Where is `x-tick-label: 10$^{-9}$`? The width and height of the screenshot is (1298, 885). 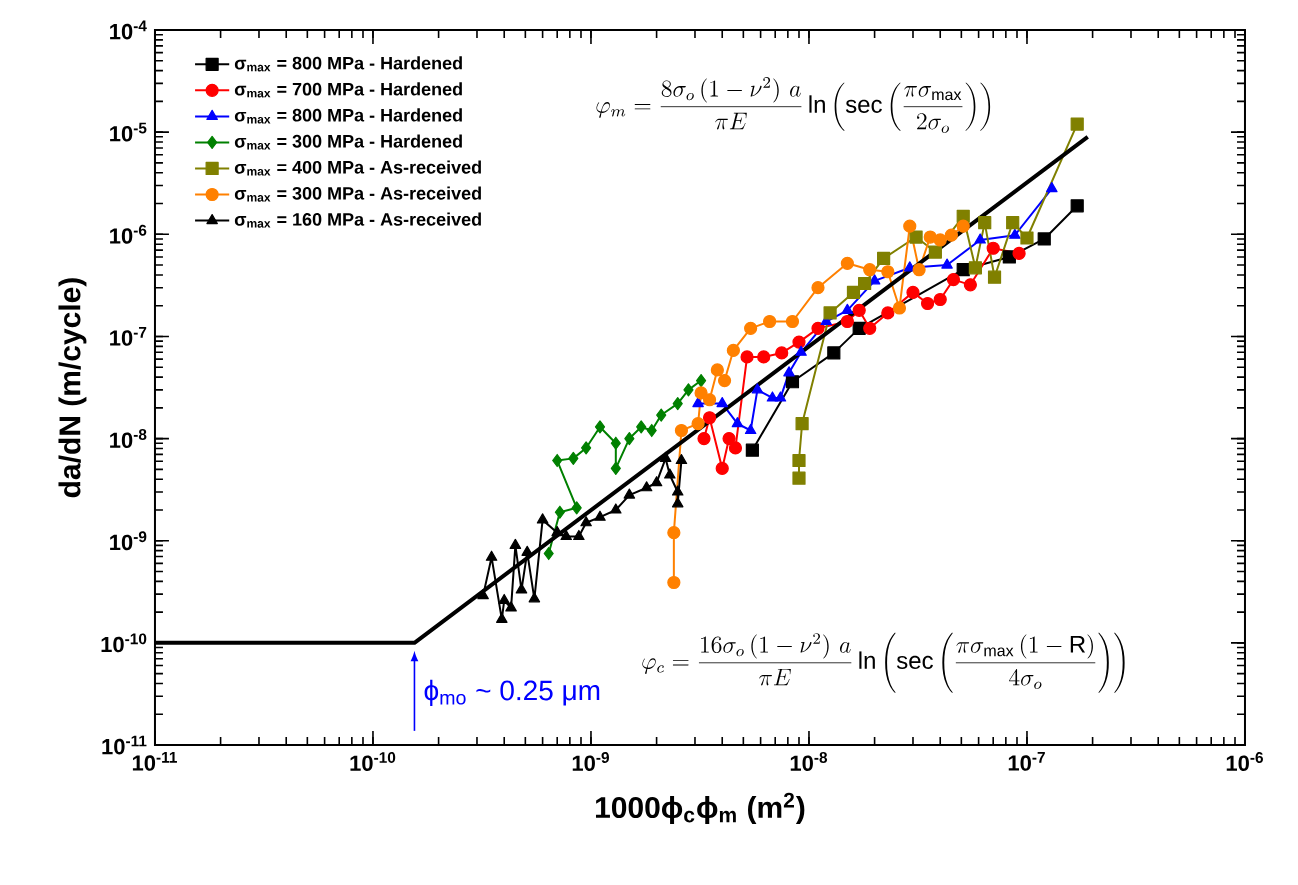
x-tick-label: 10$^{-9}$ is located at coordinates (590, 761).